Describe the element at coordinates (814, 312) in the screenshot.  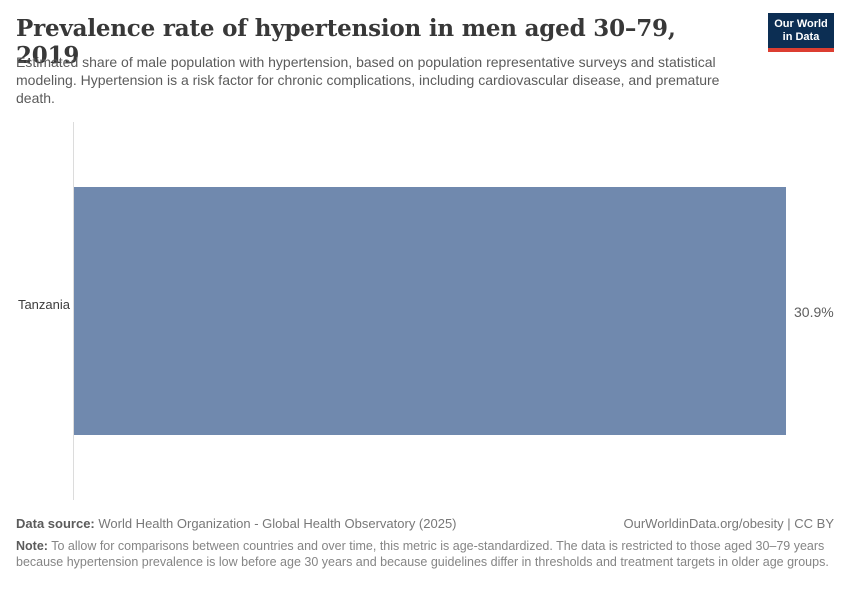
I see `value-label-tanzania: 30.9%` at that location.